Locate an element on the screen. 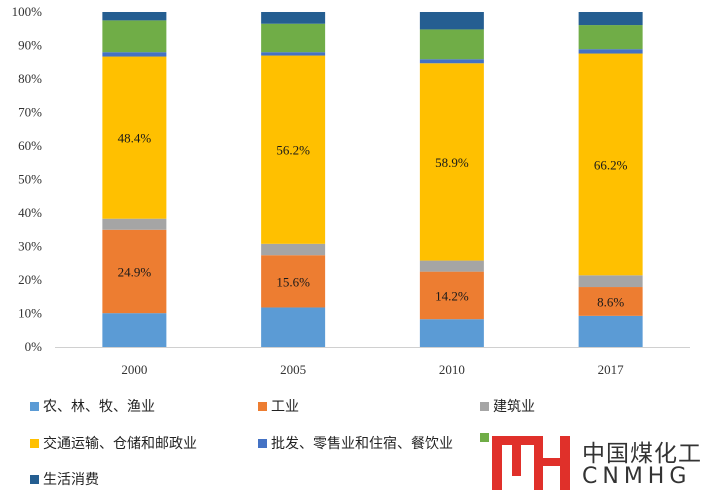 The height and width of the screenshot is (498, 703). y-tick-label: 50% is located at coordinates (30, 179).